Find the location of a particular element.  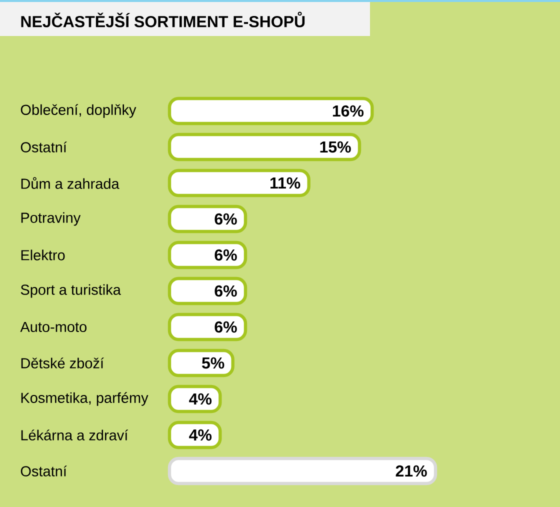

chart-title: NEJČASTĚJŠÍ SORTIMENT E-SHOPŮ is located at coordinates (163, 20).